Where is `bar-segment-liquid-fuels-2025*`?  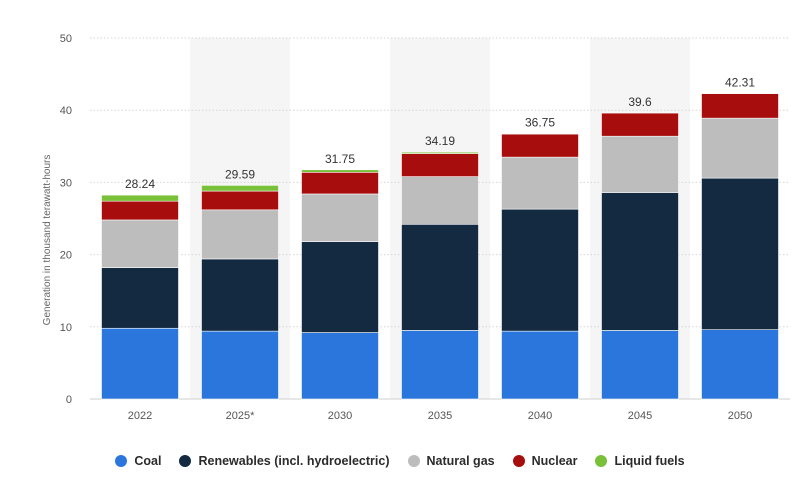
bar-segment-liquid-fuels-2025* is located at coordinates (240, 188).